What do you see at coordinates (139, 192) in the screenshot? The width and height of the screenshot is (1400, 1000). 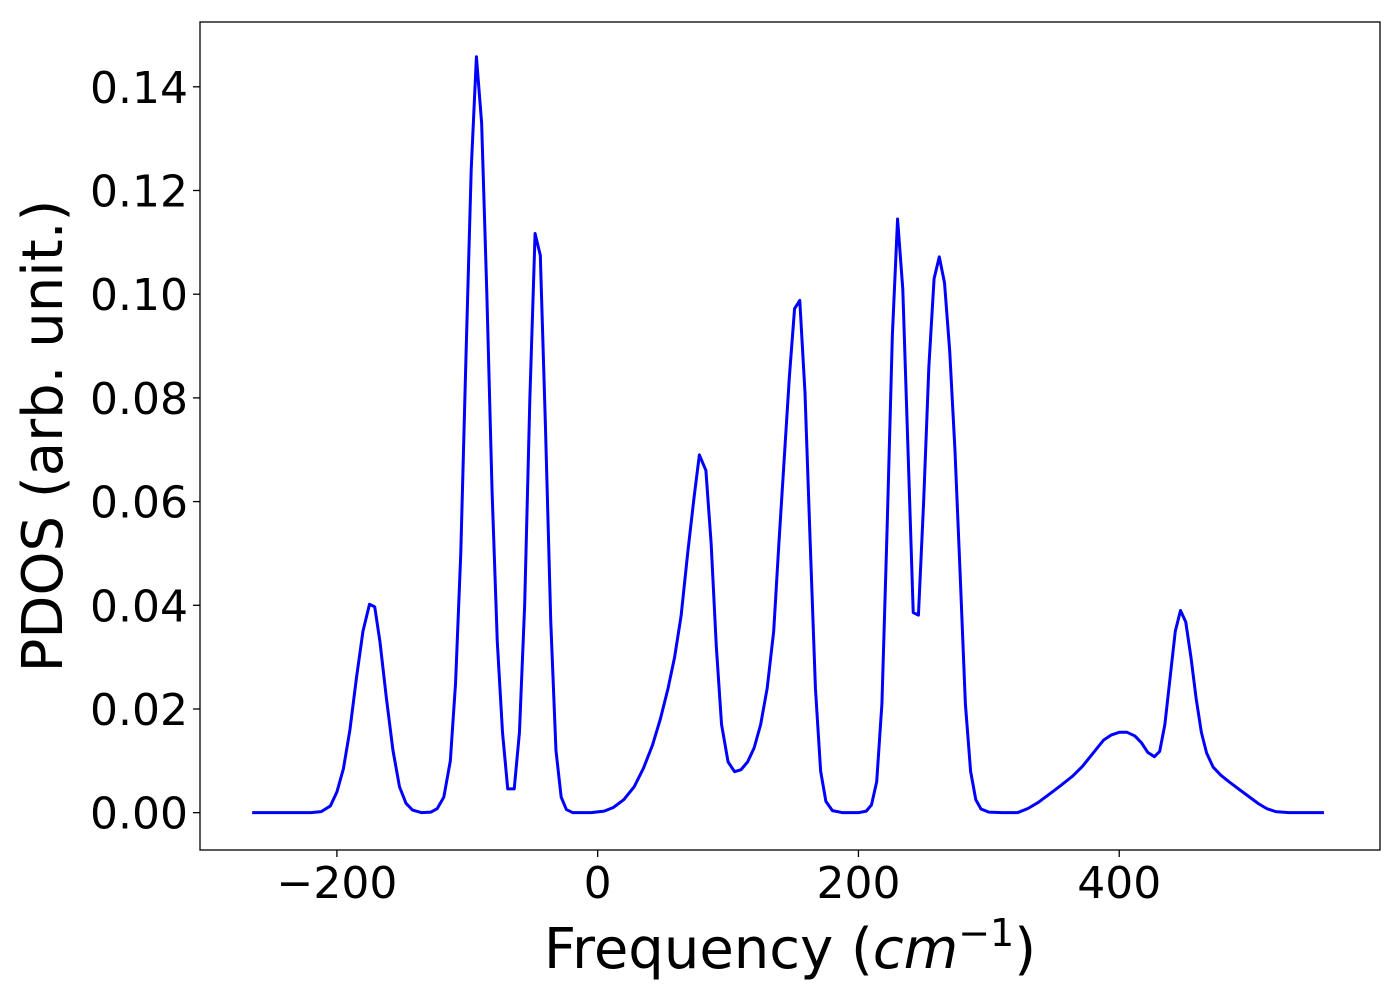 I see `y-tick-label: 0.12` at bounding box center [139, 192].